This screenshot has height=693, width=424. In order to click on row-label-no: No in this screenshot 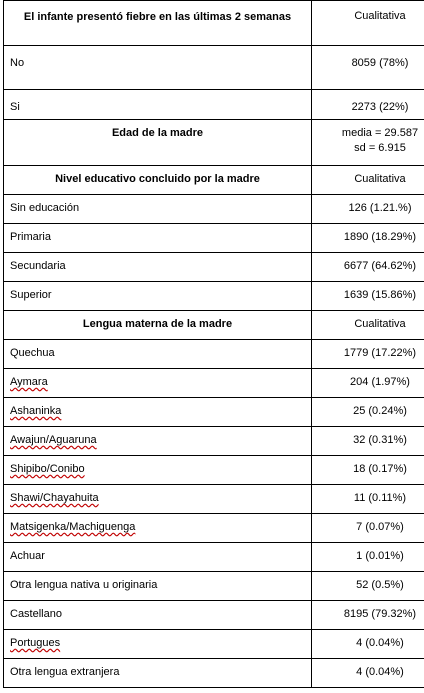, I will do `click(17, 63)`.